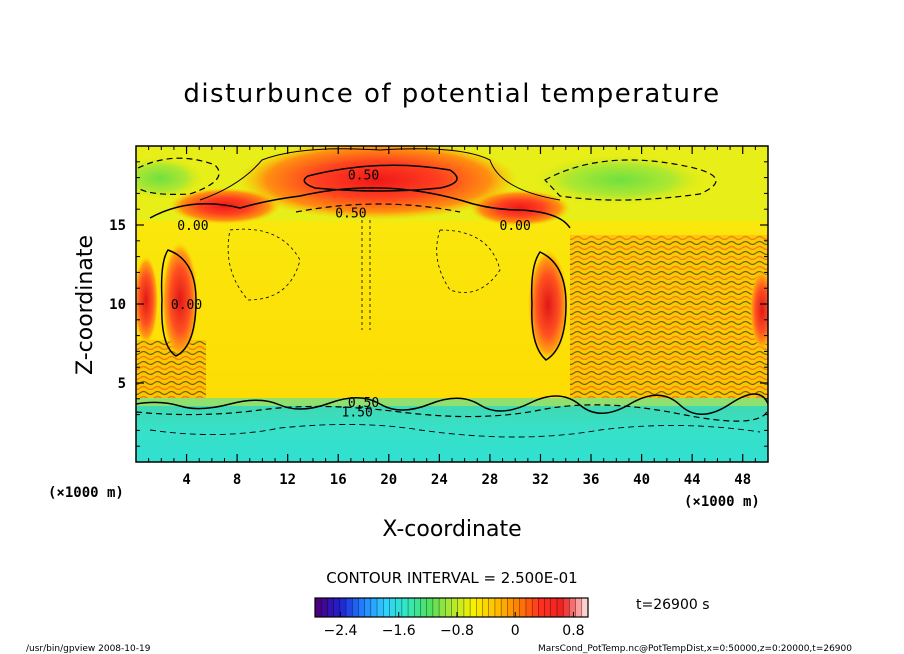  I want to click on colorbar-tick-label: 0.8, so click(573, 631).